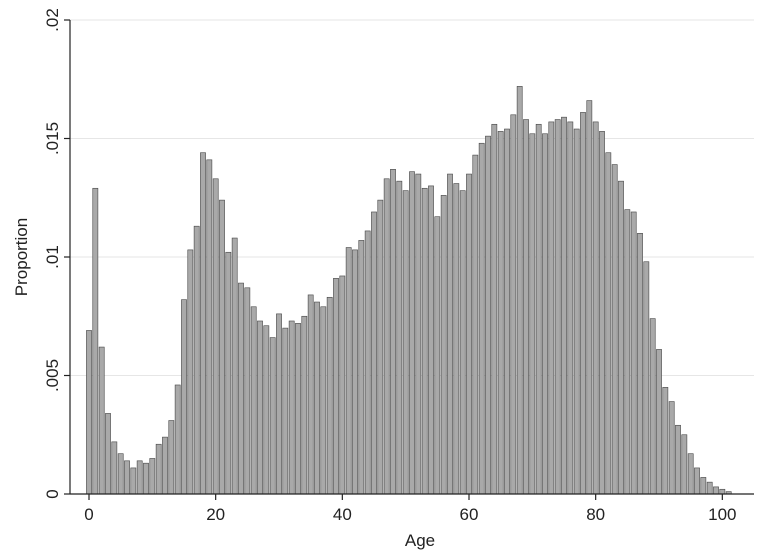  Describe the element at coordinates (21, 257) in the screenshot. I see `y-axis-title: Proportion` at that location.